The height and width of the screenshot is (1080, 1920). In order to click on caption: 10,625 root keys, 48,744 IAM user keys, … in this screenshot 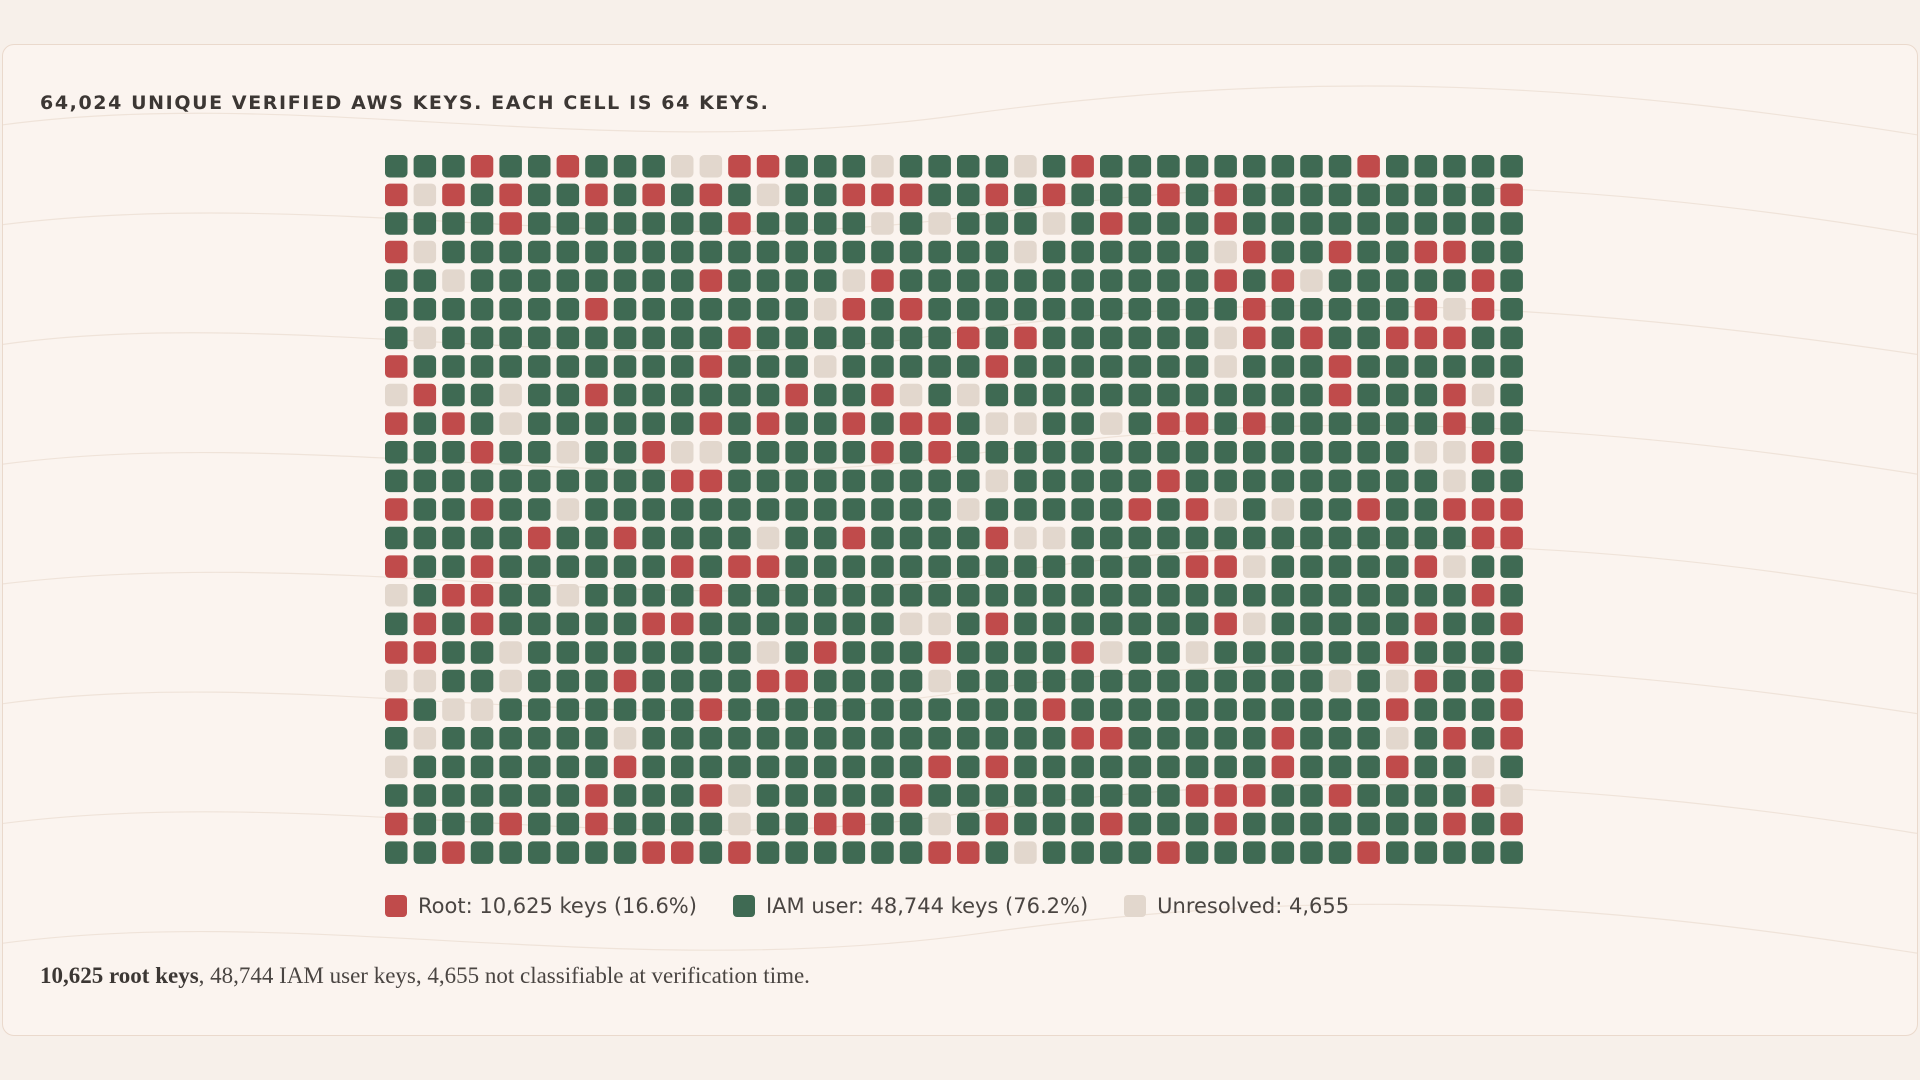, I will do `click(425, 976)`.